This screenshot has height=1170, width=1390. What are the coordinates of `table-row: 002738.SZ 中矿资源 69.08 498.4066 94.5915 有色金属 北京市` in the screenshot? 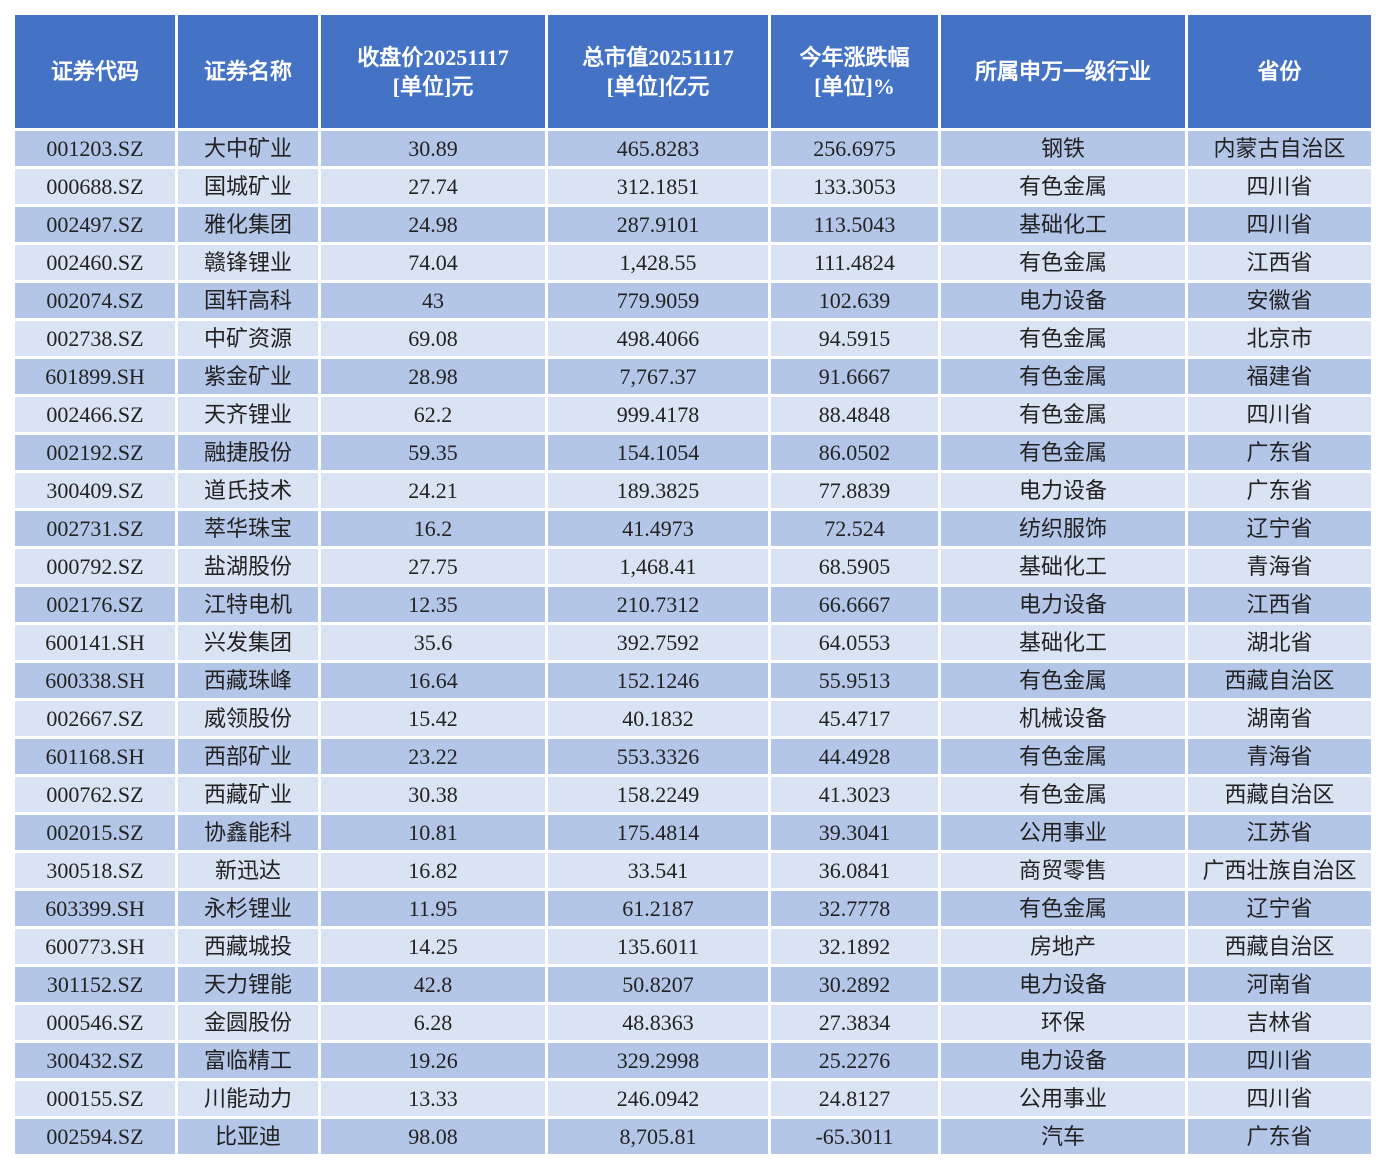 It's located at (693, 338).